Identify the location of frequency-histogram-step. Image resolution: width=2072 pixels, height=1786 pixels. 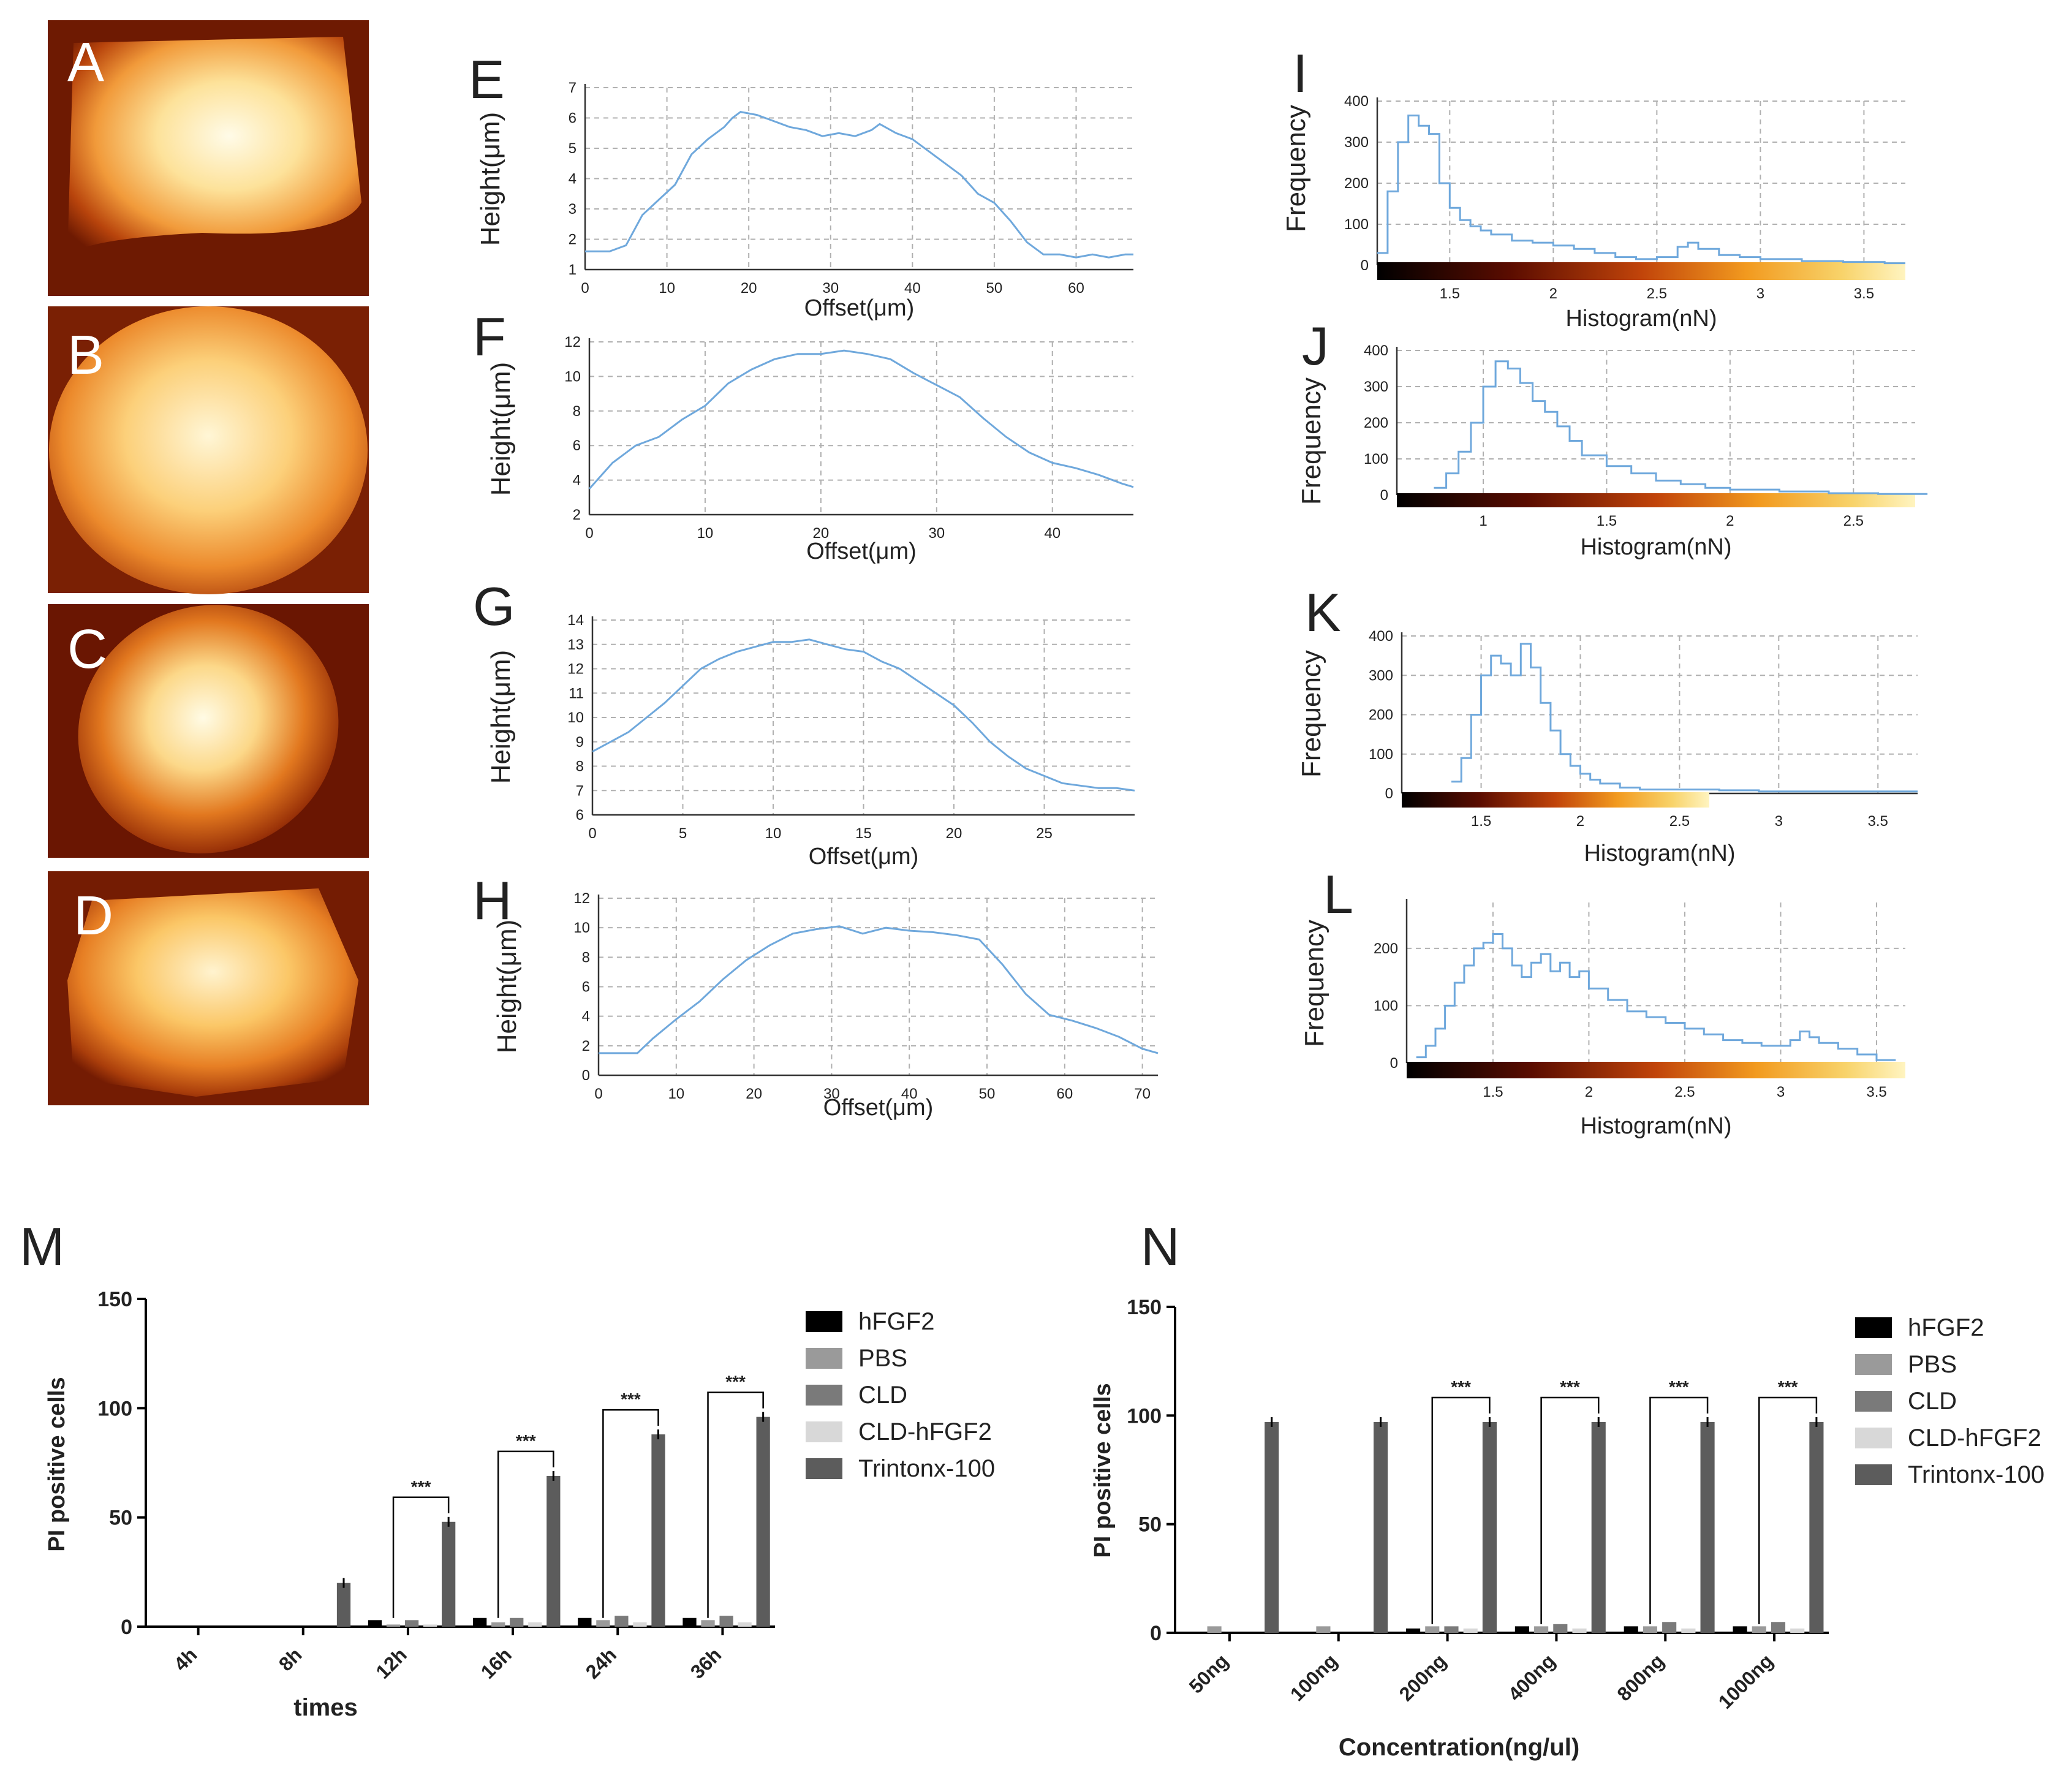
(1684, 718).